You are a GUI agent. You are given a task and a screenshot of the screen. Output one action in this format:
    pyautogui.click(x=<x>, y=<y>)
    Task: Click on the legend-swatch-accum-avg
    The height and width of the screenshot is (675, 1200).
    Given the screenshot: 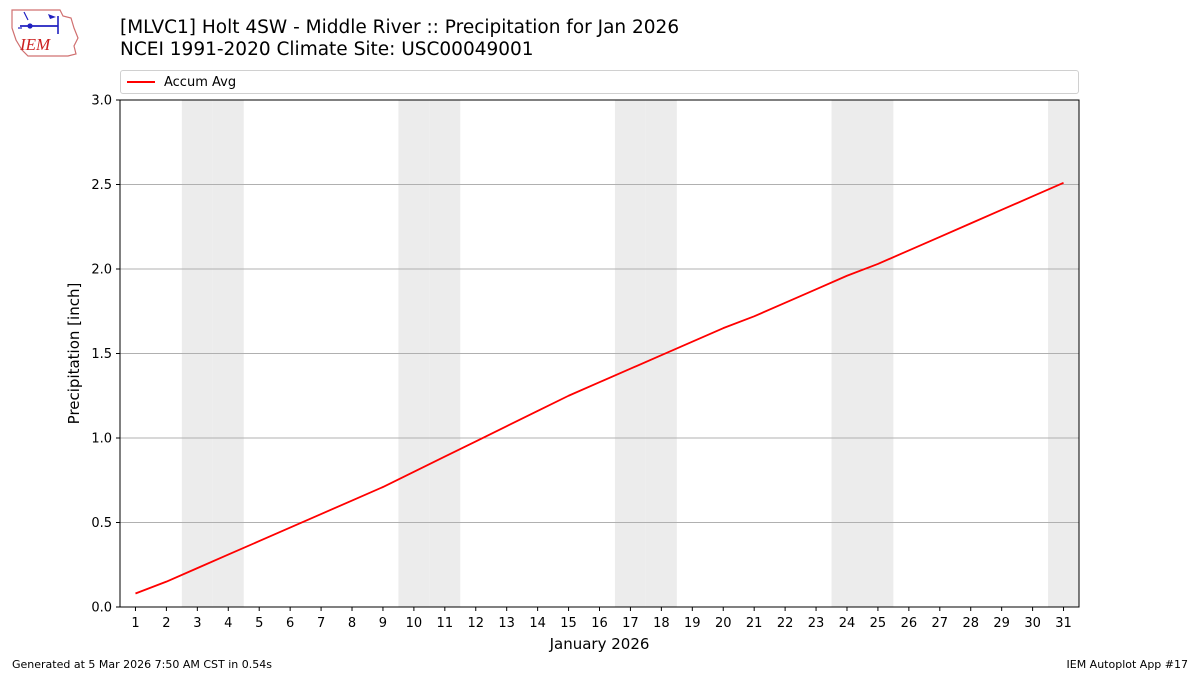 What is the action you would take?
    pyautogui.click(x=141, y=82)
    